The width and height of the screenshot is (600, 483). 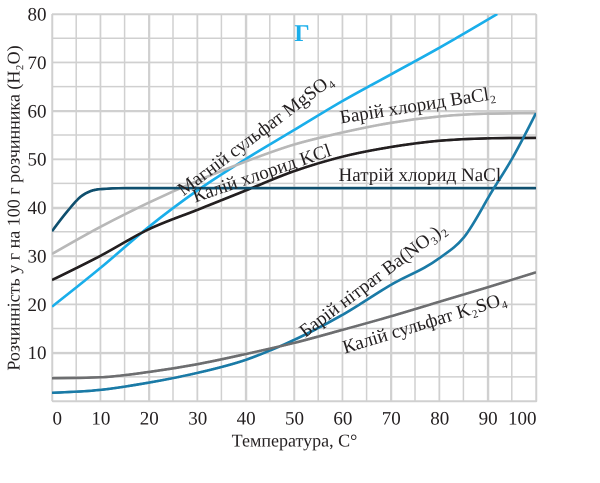 I want to click on y-tick-label: 60, so click(x=37, y=111).